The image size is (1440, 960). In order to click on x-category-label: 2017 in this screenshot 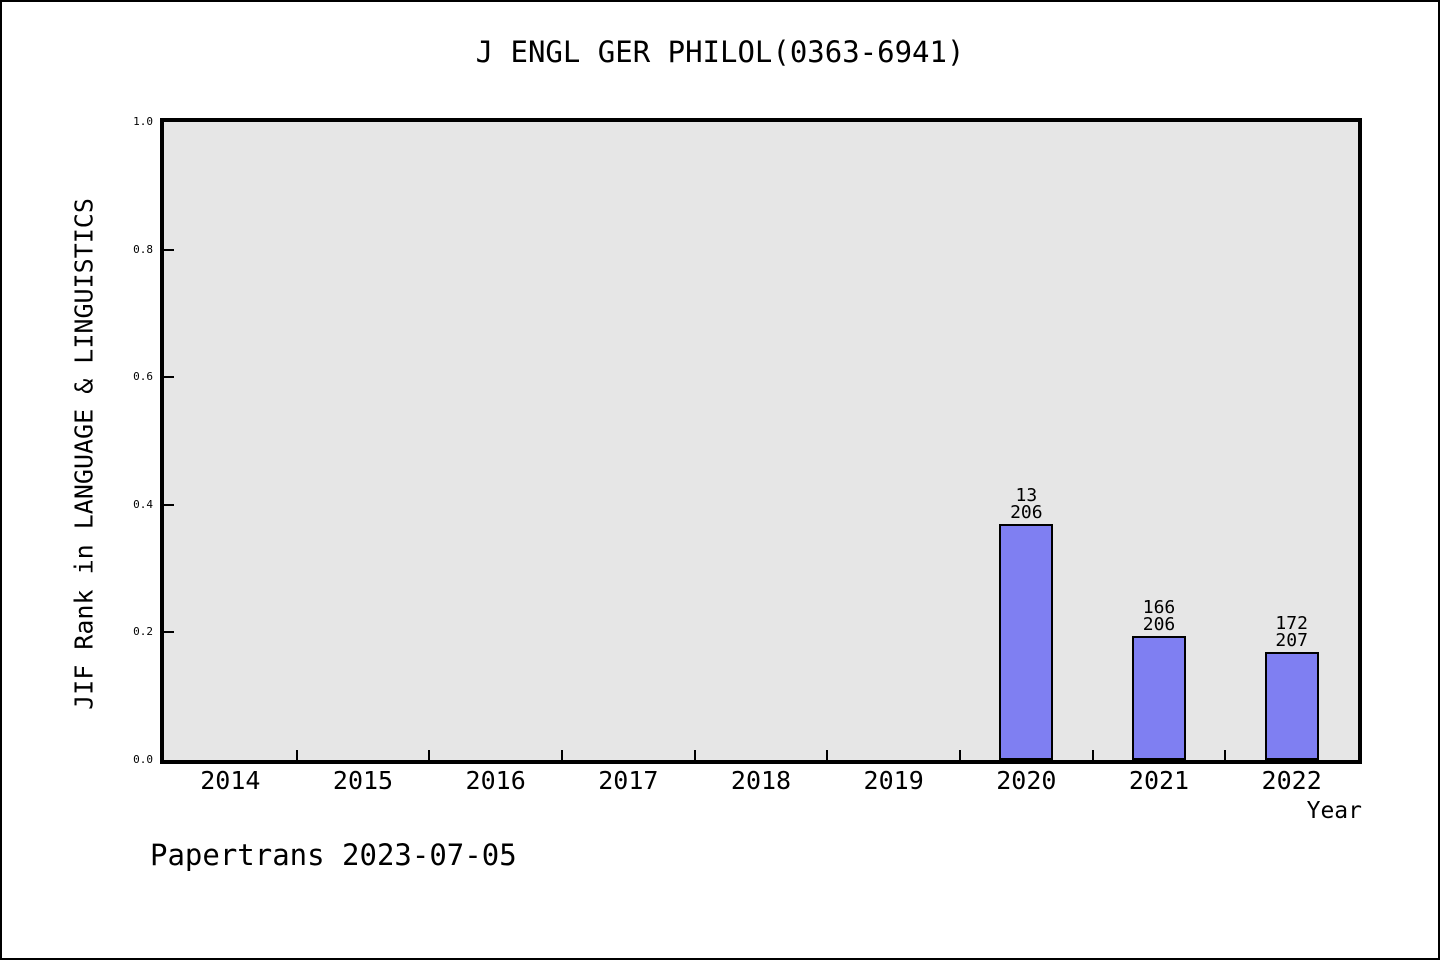, I will do `click(628, 780)`.